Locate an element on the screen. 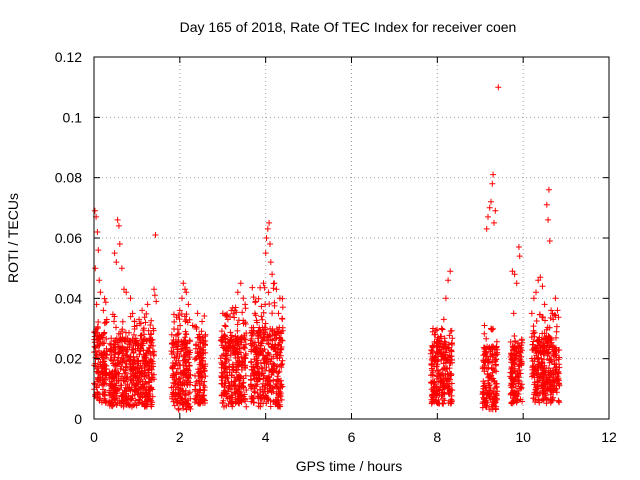 The width and height of the screenshot is (640, 480). y-tick-label: 0.04 is located at coordinates (68, 298).